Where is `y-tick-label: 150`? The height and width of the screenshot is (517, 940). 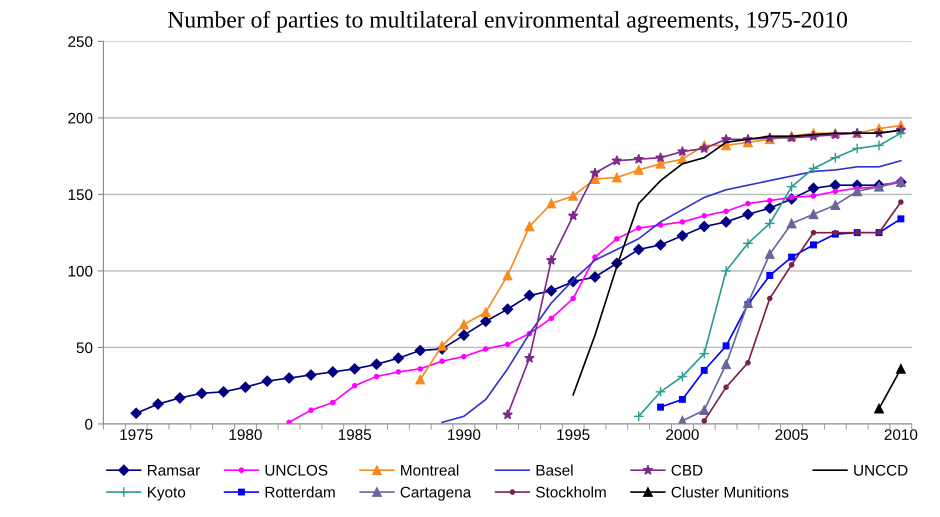 y-tick-label: 150 is located at coordinates (80, 194).